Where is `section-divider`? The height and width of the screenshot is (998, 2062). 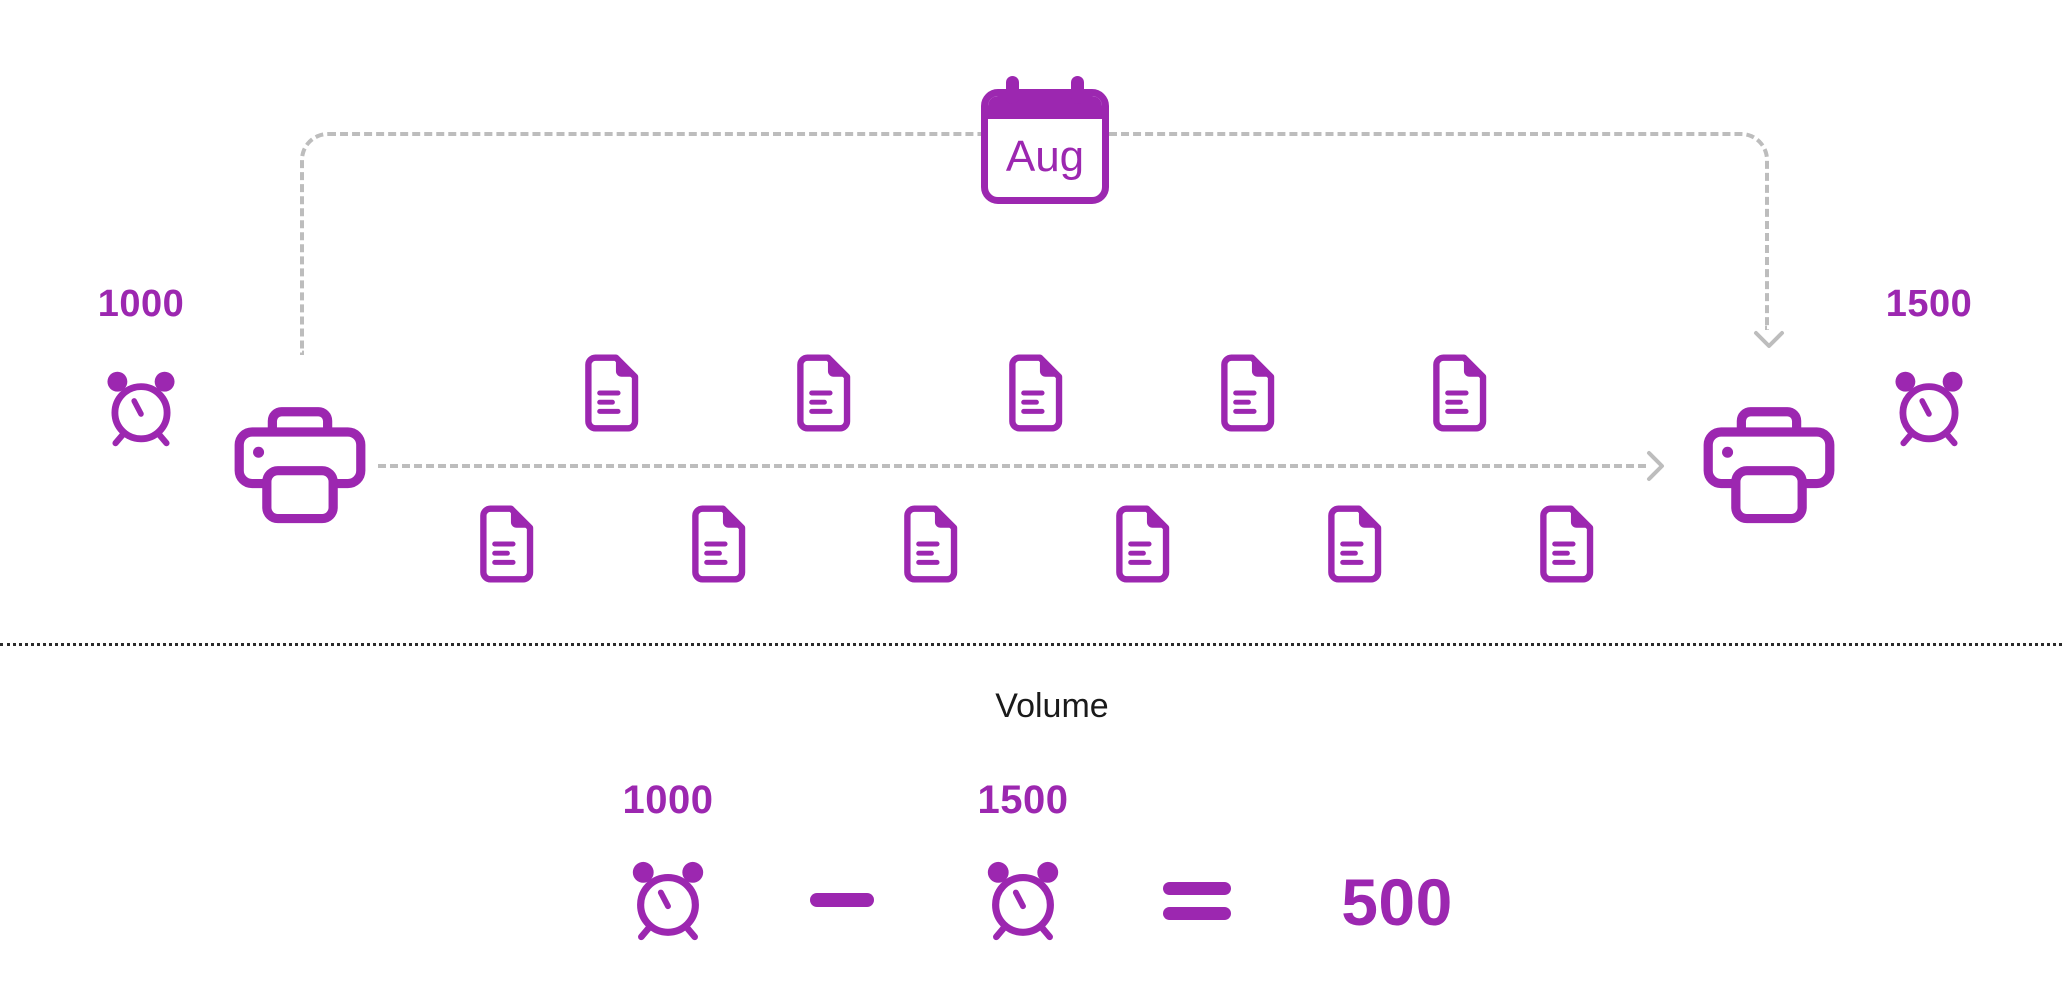 section-divider is located at coordinates (1031, 644).